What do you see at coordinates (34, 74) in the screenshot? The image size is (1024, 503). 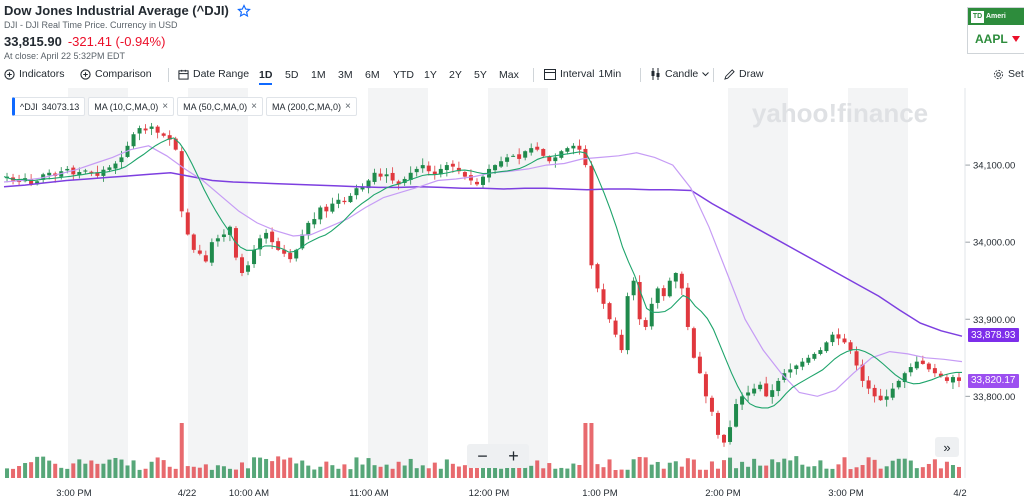 I see `indicators-button: Indicators` at bounding box center [34, 74].